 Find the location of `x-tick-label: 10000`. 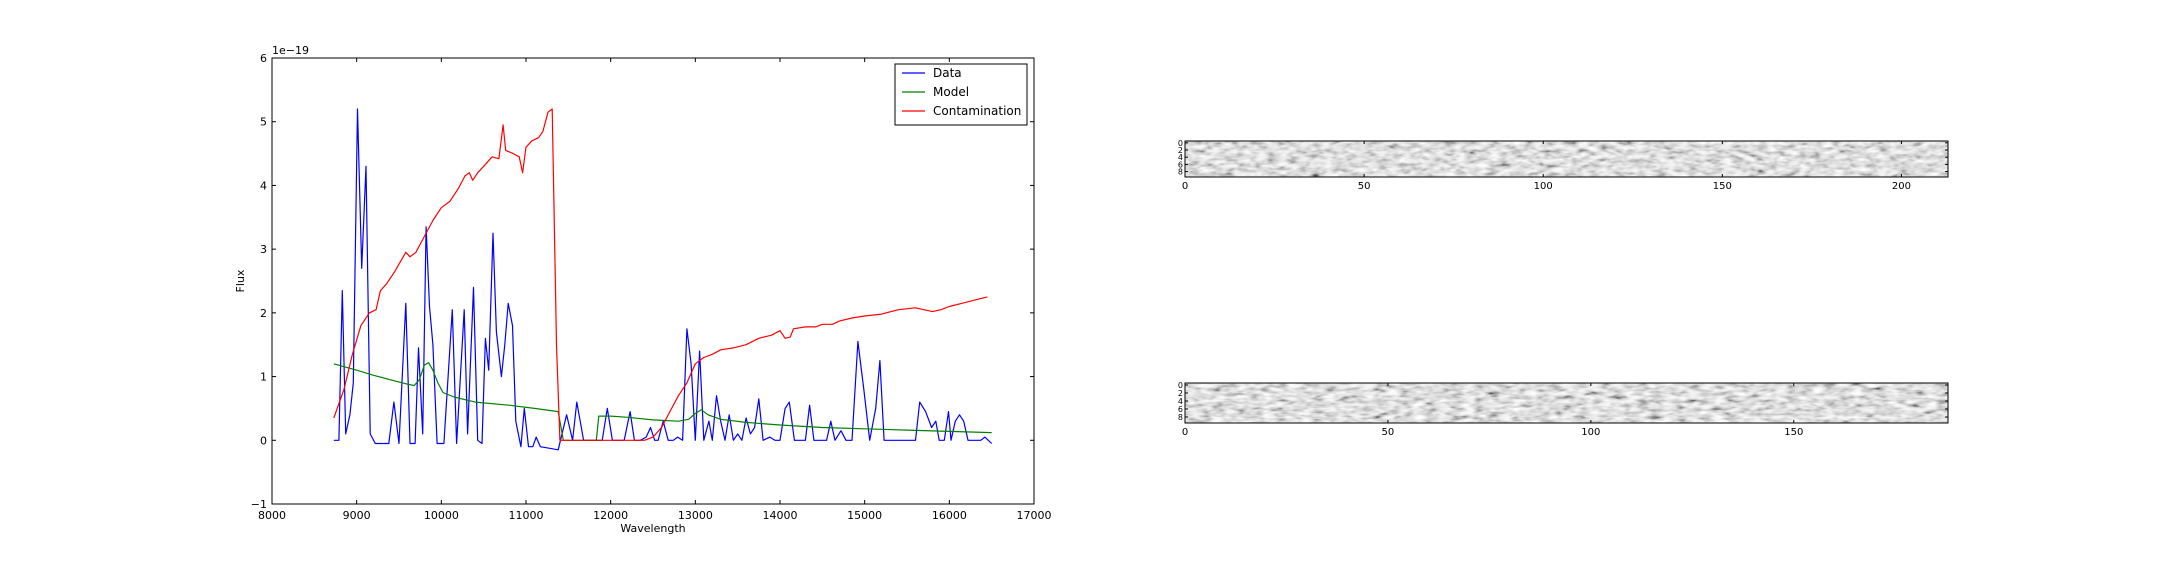

x-tick-label: 10000 is located at coordinates (441, 515).